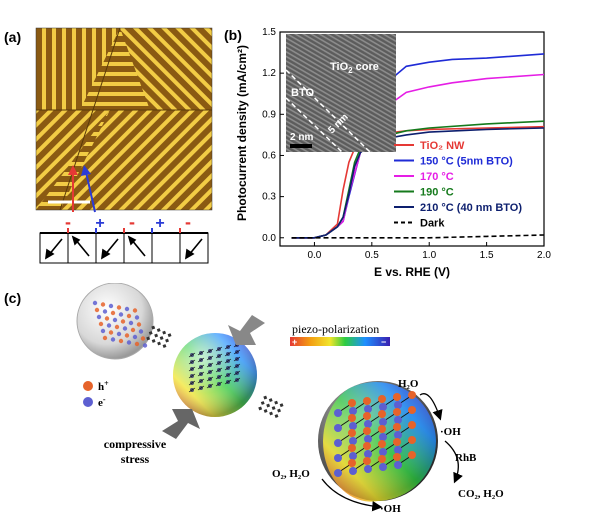  Describe the element at coordinates (437, 177) in the screenshot. I see `legend-label: 170 °C` at that location.